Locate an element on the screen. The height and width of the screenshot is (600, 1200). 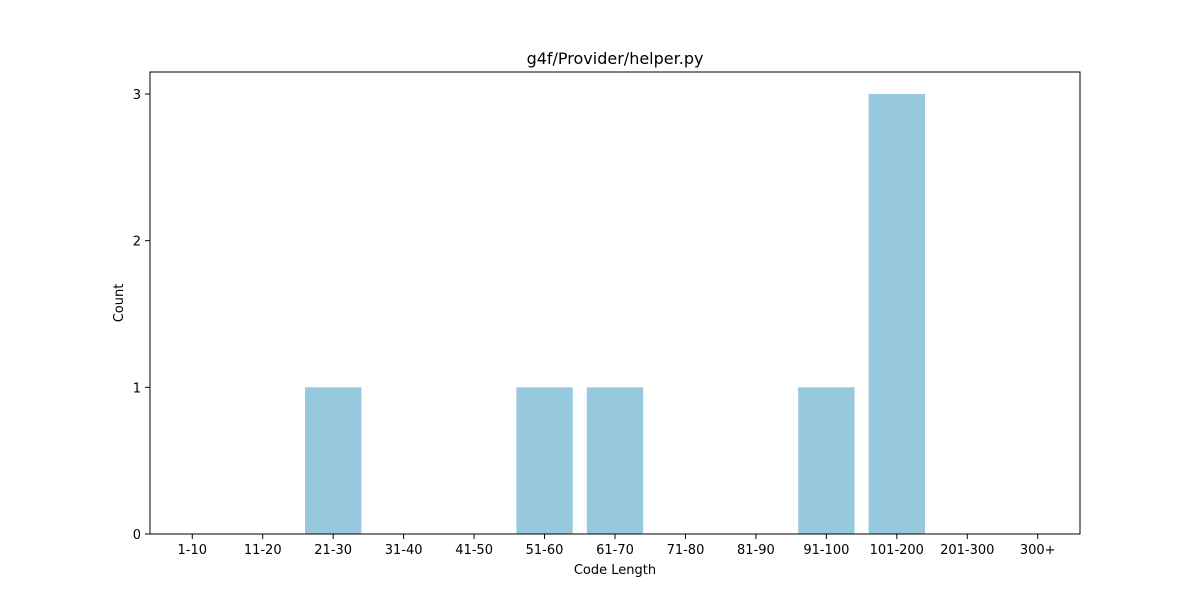
x-tick-label: 1-10 is located at coordinates (193, 550).